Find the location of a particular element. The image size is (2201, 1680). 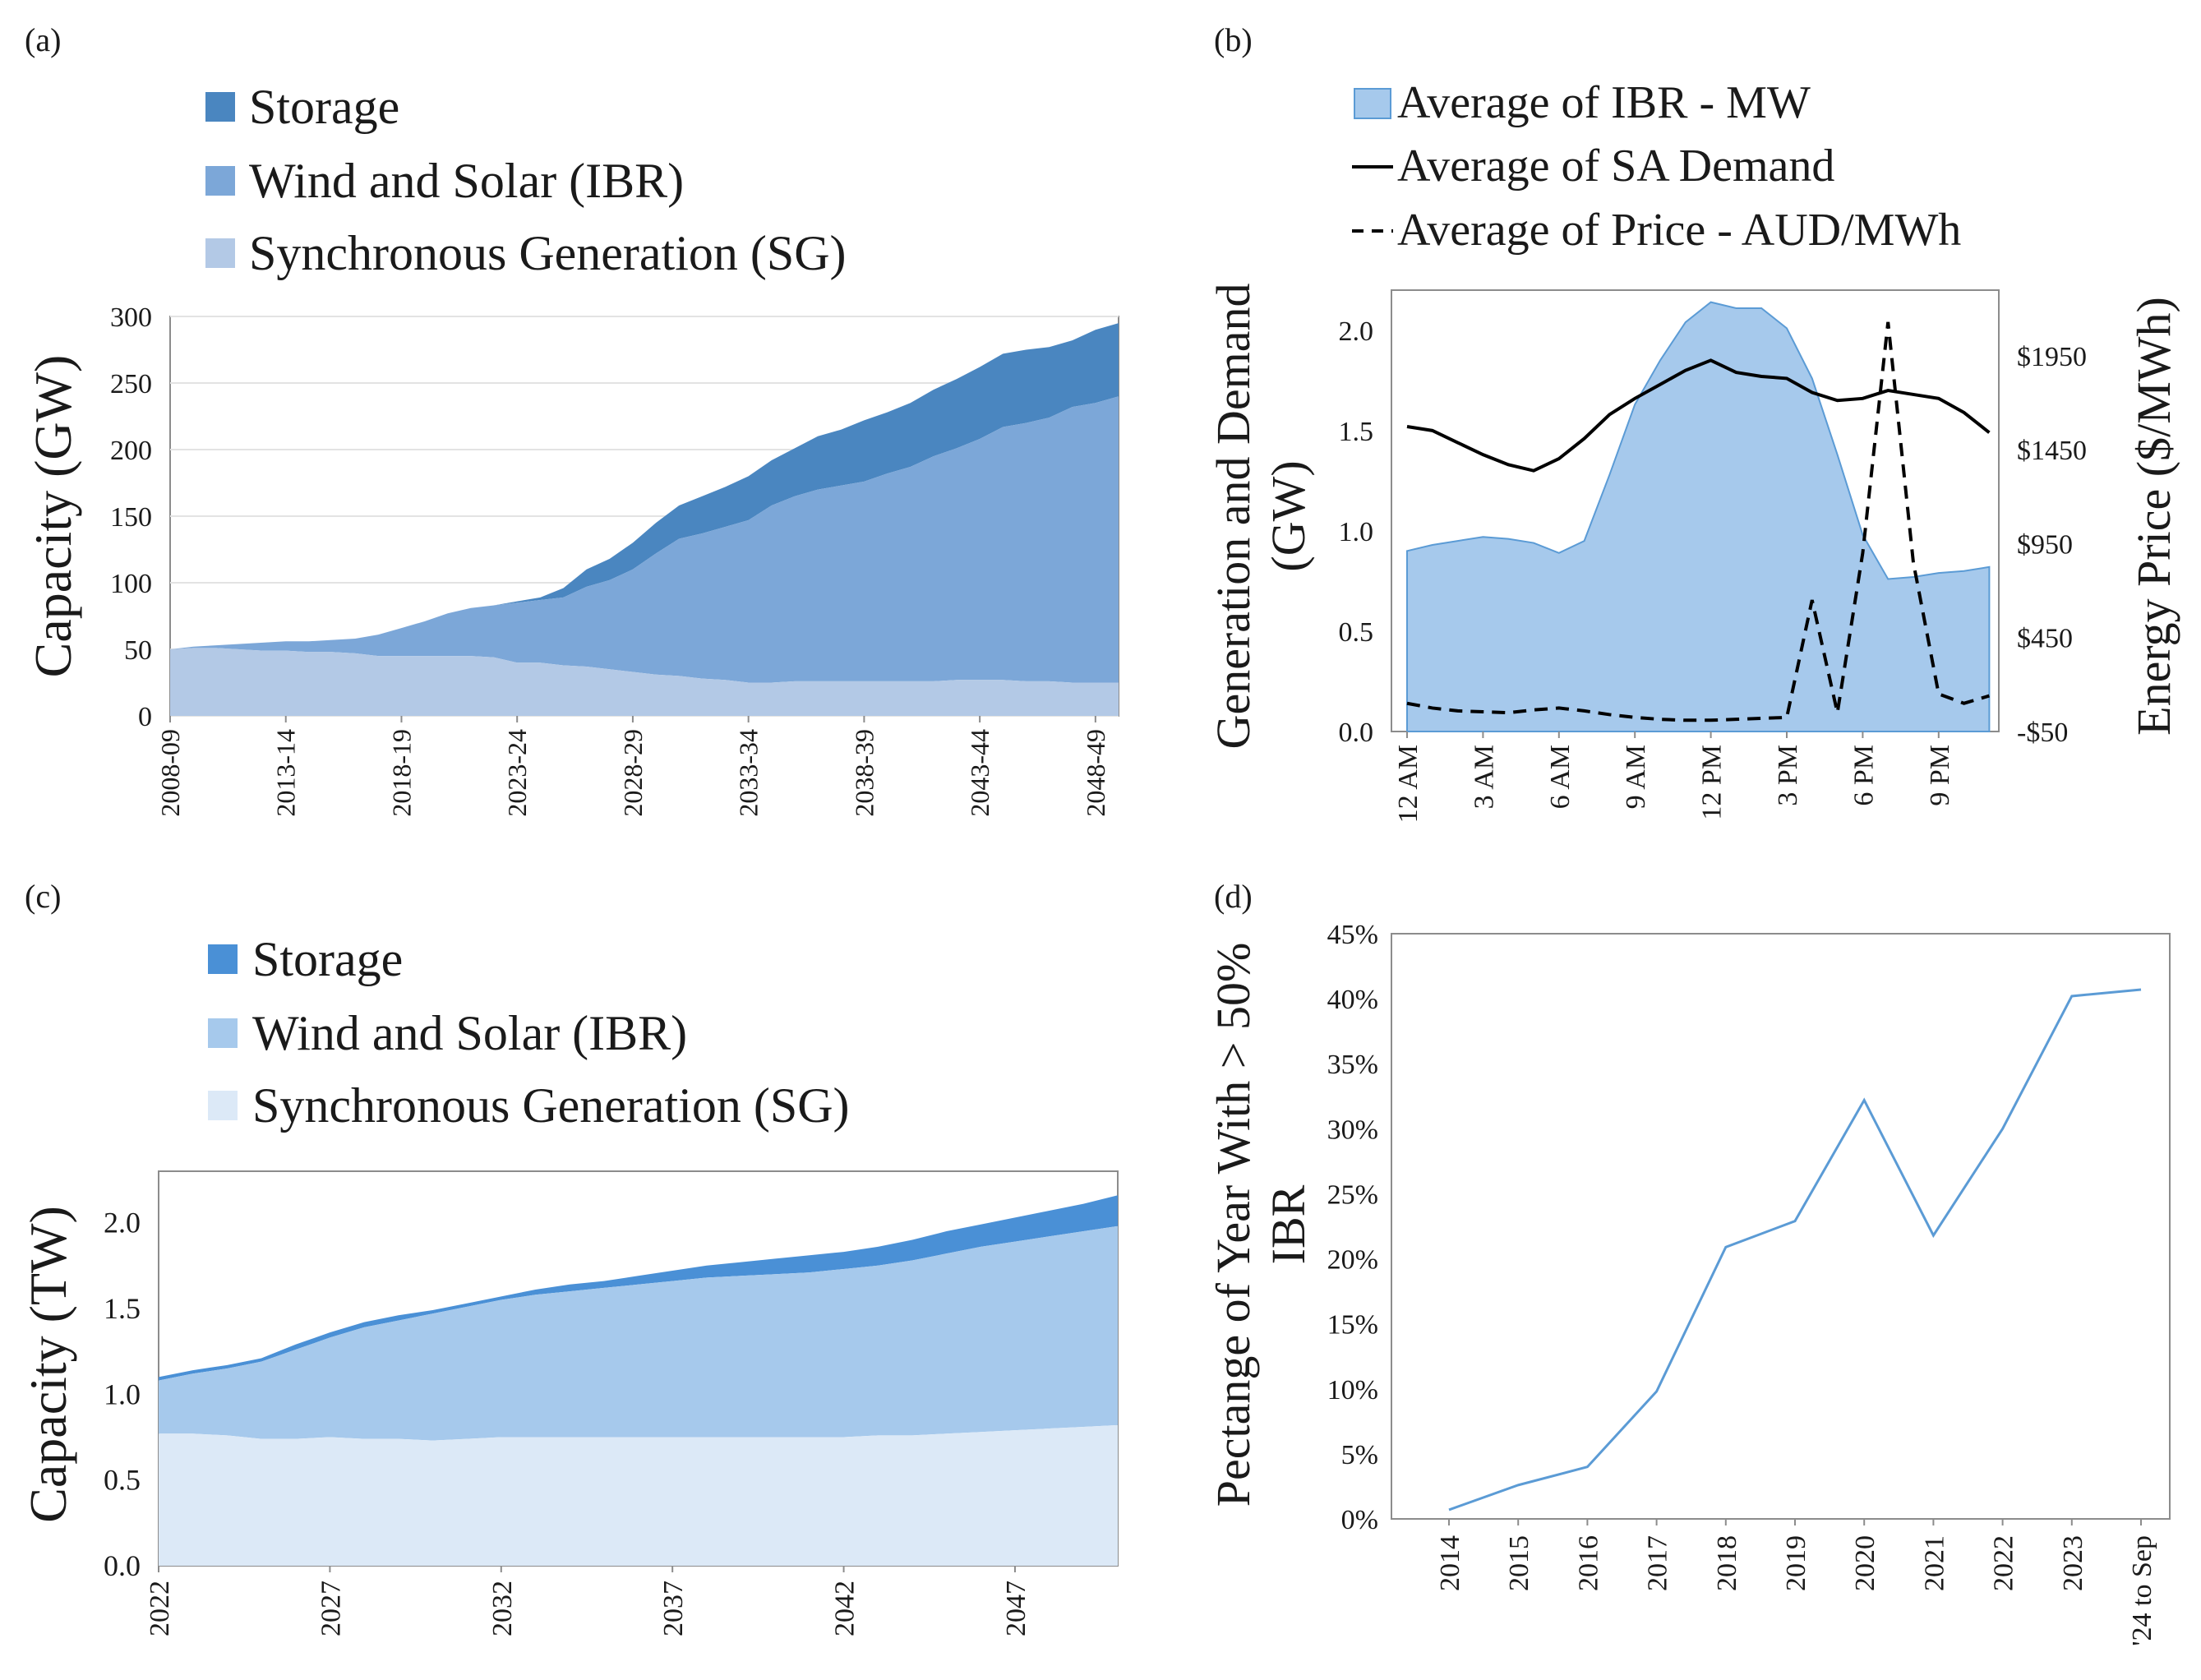

x-tick-label: '24 to Sep is located at coordinates (2142, 1590).